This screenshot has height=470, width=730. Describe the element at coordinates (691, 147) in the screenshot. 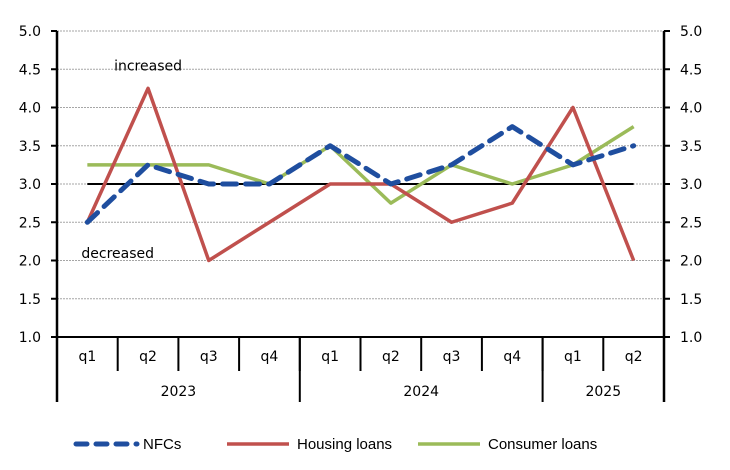

I see `y-tick-label-right: 3.5` at that location.